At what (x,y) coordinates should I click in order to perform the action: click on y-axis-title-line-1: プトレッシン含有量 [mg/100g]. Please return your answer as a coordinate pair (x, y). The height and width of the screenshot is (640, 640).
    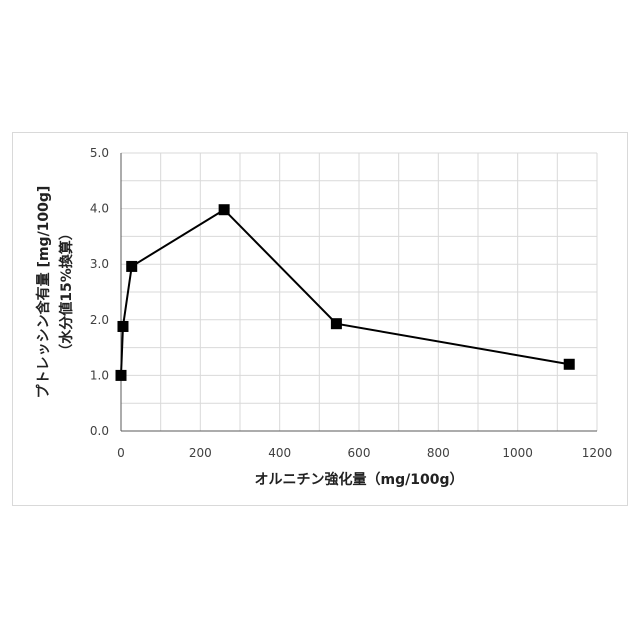
    Looking at the image, I should click on (43, 292).